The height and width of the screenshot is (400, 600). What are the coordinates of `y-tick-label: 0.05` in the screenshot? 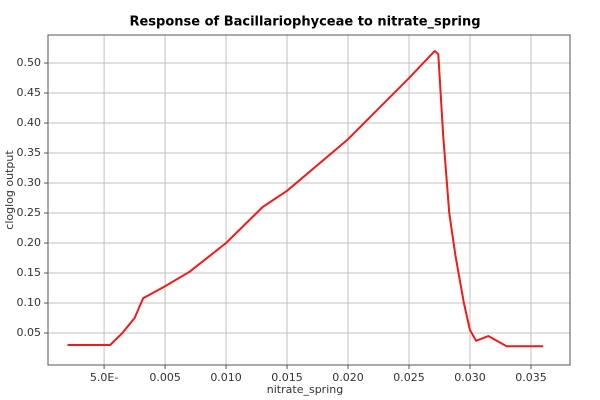 It's located at (29, 332).